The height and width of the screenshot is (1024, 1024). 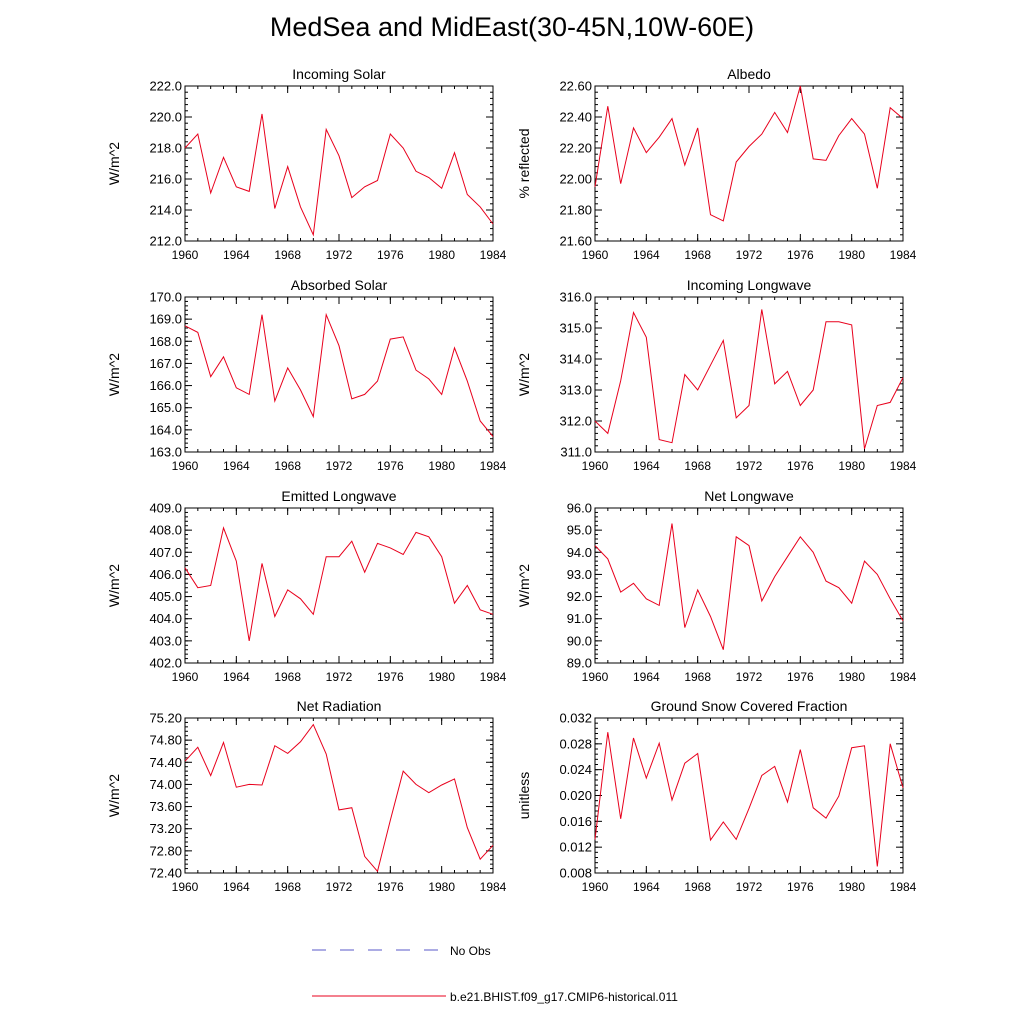 What do you see at coordinates (579, 530) in the screenshot?
I see `y-tick-label: 95.0` at bounding box center [579, 530].